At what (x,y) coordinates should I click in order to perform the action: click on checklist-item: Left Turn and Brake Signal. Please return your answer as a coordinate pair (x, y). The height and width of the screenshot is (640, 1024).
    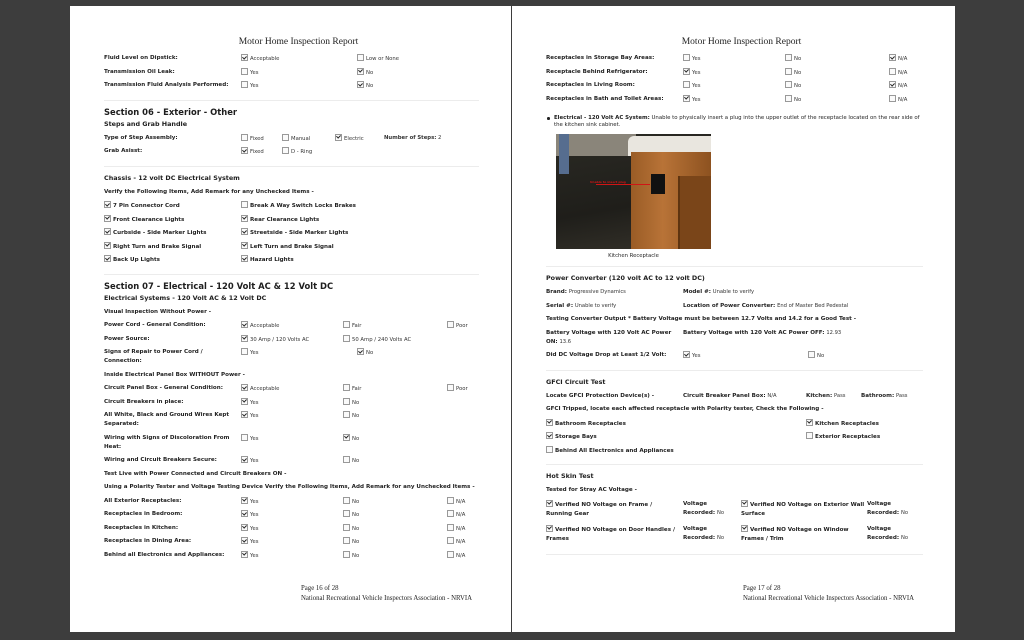
    Looking at the image, I should click on (287, 246).